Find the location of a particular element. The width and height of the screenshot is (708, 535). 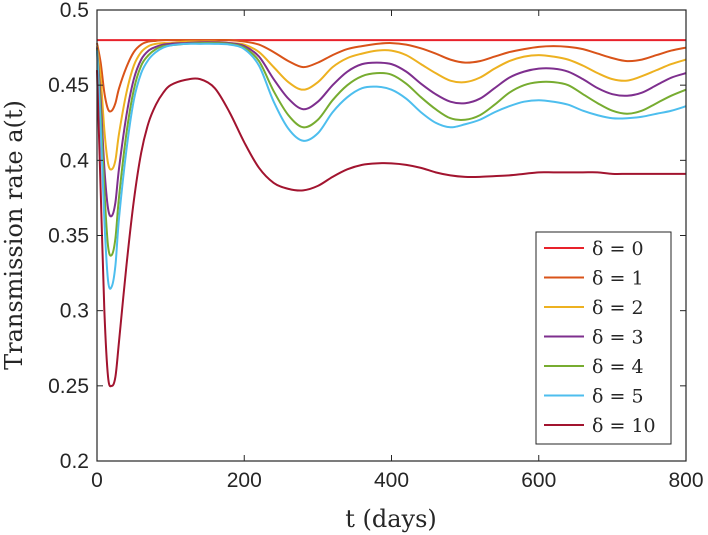

legend-label-2: δ = 2 is located at coordinates (618, 308).